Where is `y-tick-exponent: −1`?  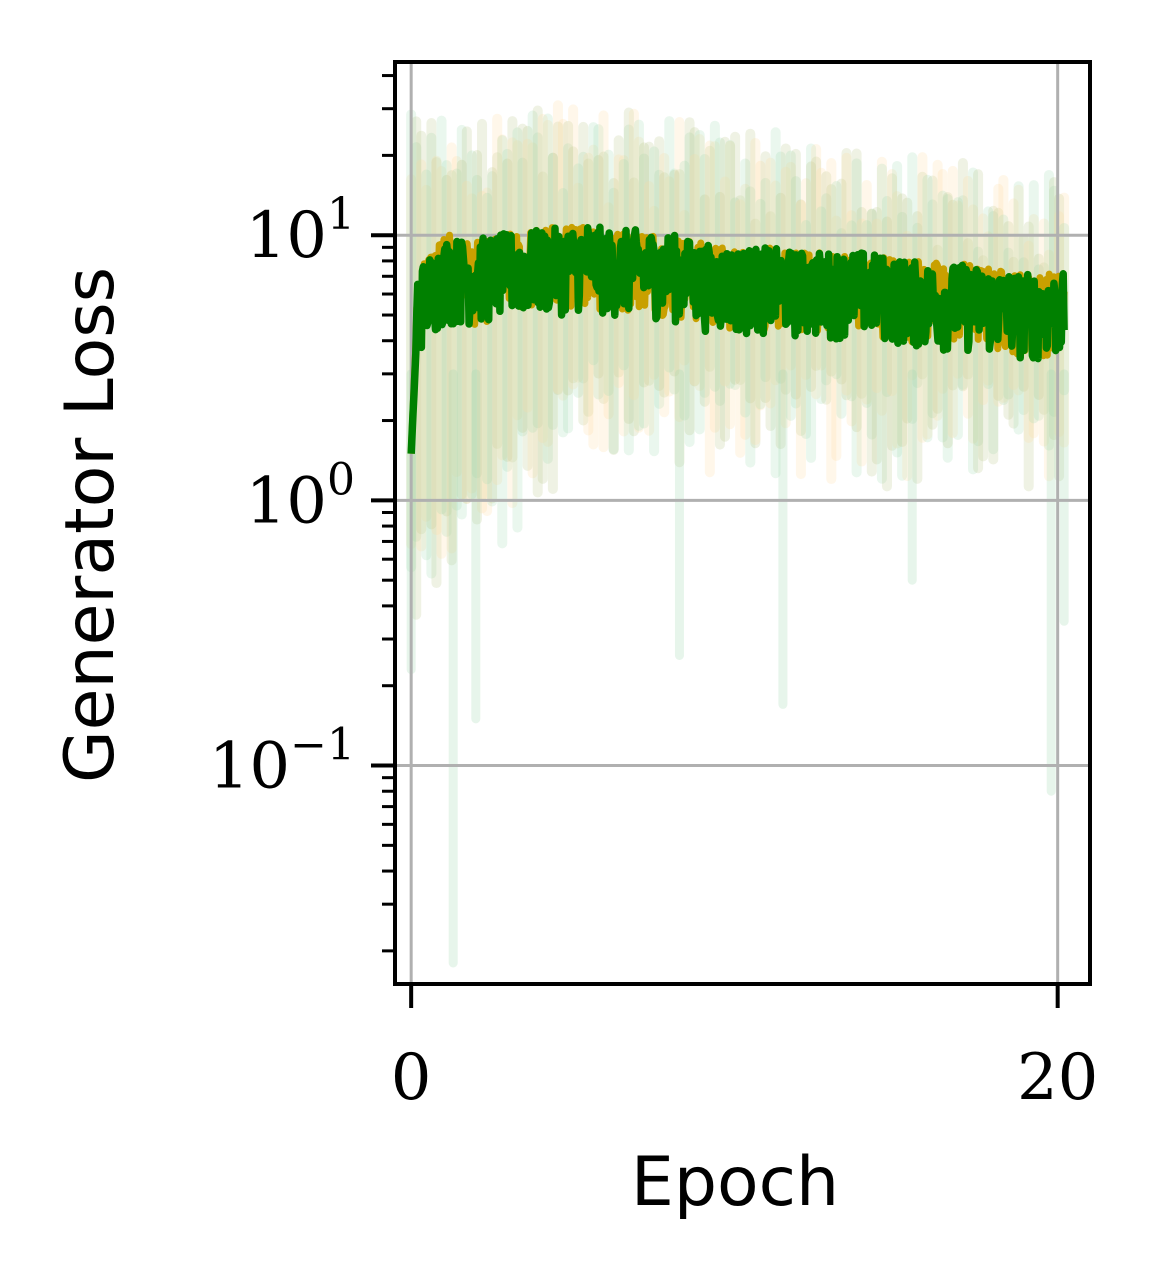 y-tick-exponent: −1 is located at coordinates (322, 745).